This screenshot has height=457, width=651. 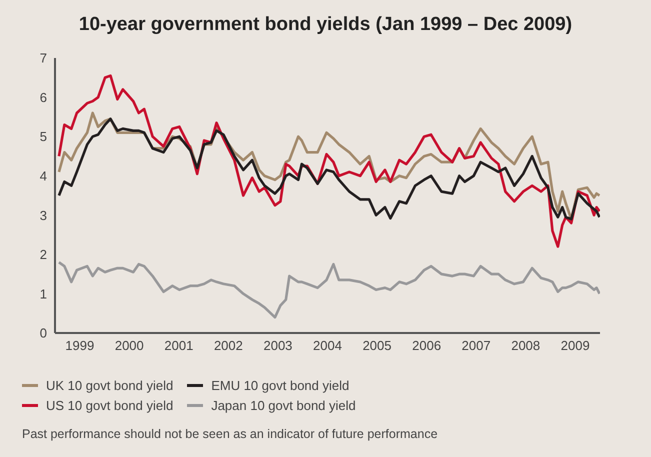 I want to click on legend-label: US 10 govt bond yield, so click(x=110, y=405).